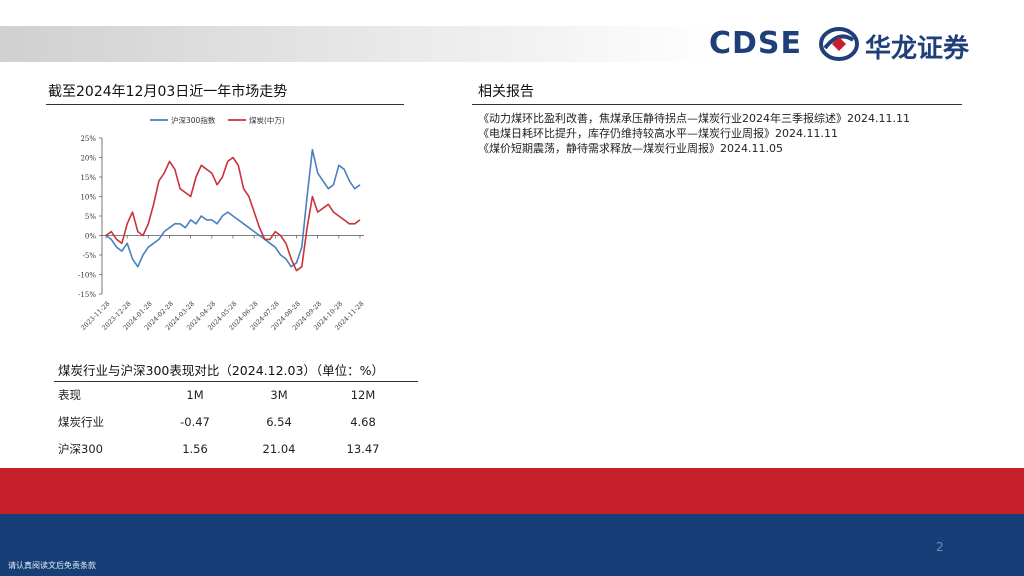  What do you see at coordinates (225, 104) in the screenshot?
I see `chart-section-rule` at bounding box center [225, 104].